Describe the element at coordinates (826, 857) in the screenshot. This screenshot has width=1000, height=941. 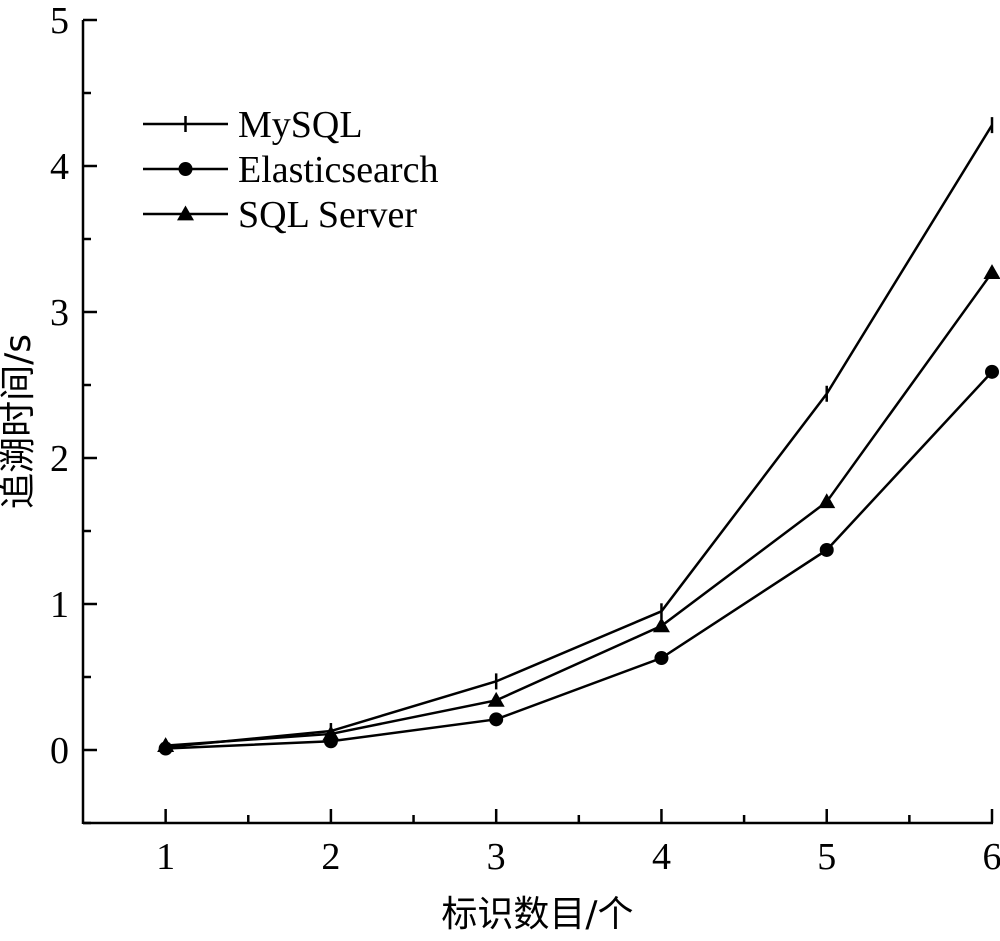
I see `x-tick-label: 5` at that location.